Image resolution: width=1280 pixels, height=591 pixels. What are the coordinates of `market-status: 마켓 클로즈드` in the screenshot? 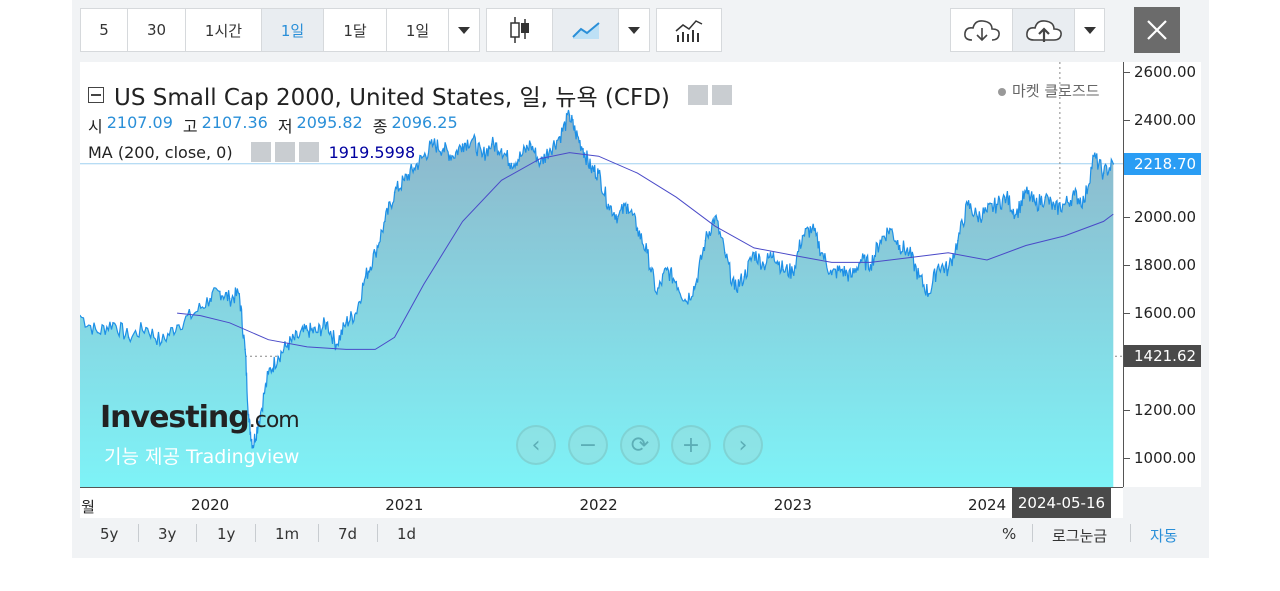 It's located at (1049, 90).